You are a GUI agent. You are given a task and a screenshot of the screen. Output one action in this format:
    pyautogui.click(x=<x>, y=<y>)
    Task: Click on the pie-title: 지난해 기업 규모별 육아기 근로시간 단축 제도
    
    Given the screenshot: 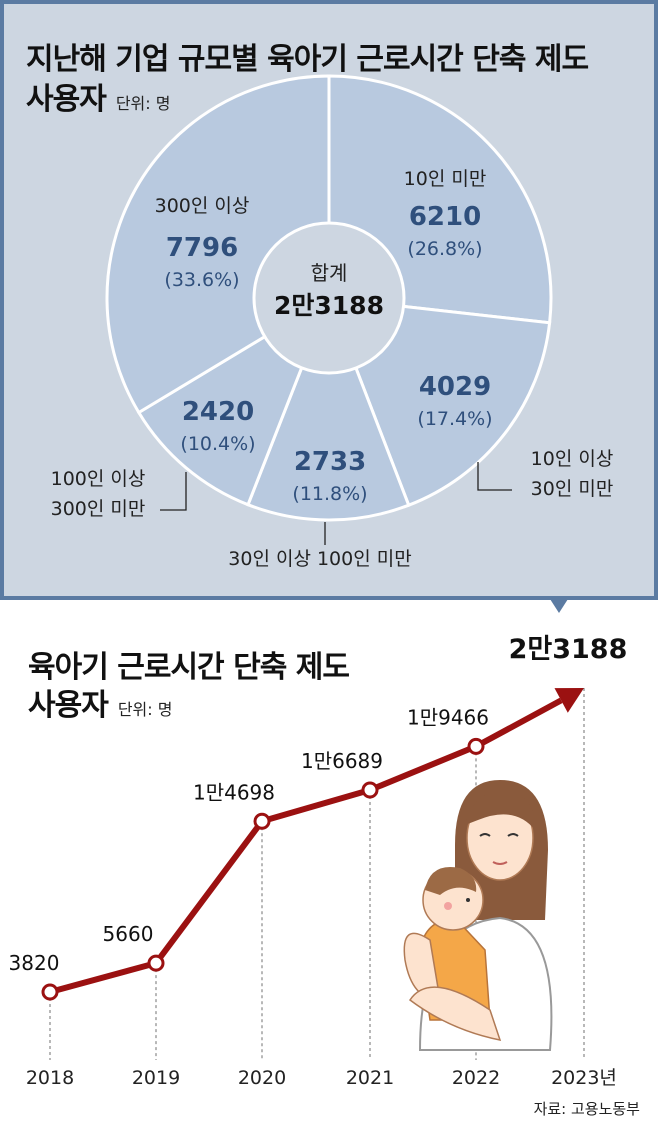 What is the action you would take?
    pyautogui.click(x=307, y=56)
    